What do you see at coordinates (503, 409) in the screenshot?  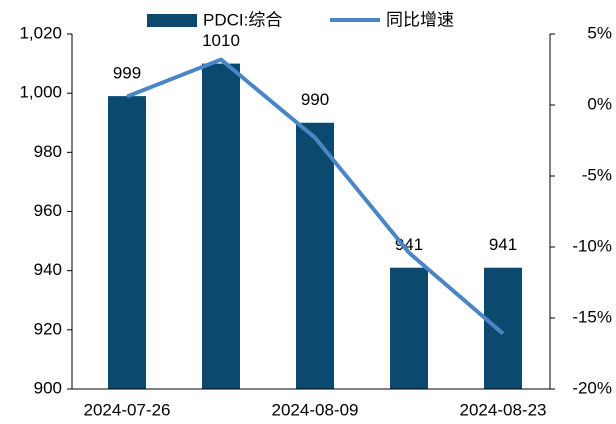 I see `x-tick-label: 2024-08-23` at bounding box center [503, 409].